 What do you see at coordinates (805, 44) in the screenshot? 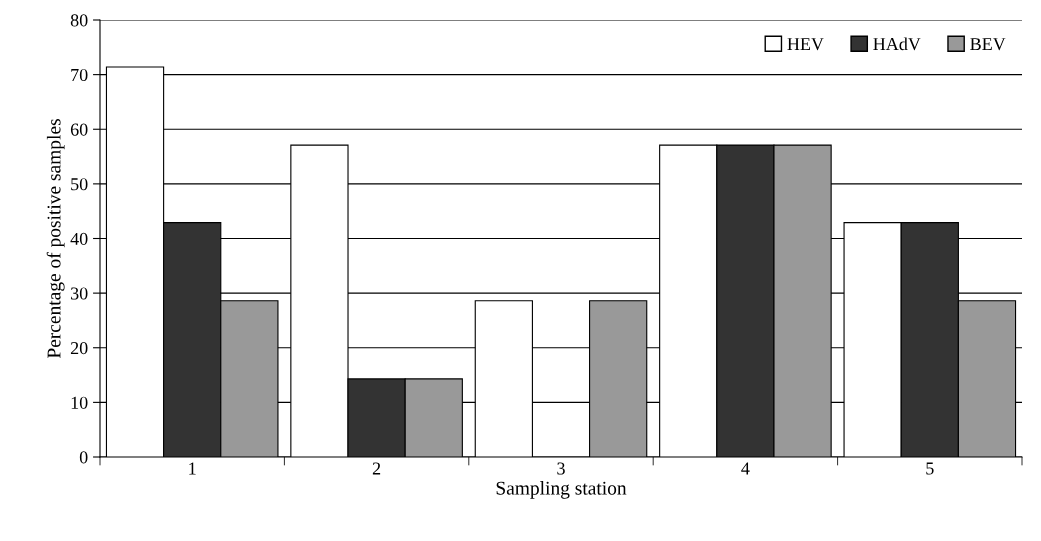
I see `legend-label: HEV` at bounding box center [805, 44].